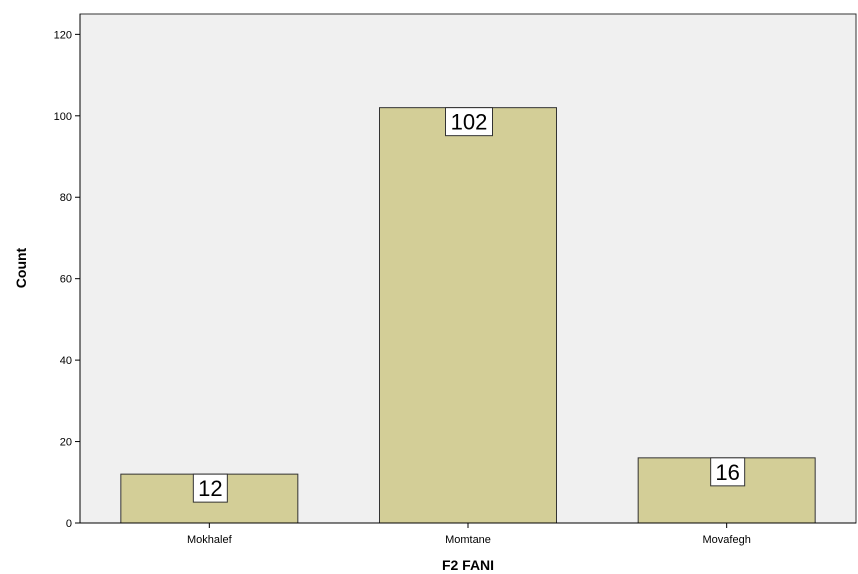  I want to click on data-label: 16, so click(727, 472).